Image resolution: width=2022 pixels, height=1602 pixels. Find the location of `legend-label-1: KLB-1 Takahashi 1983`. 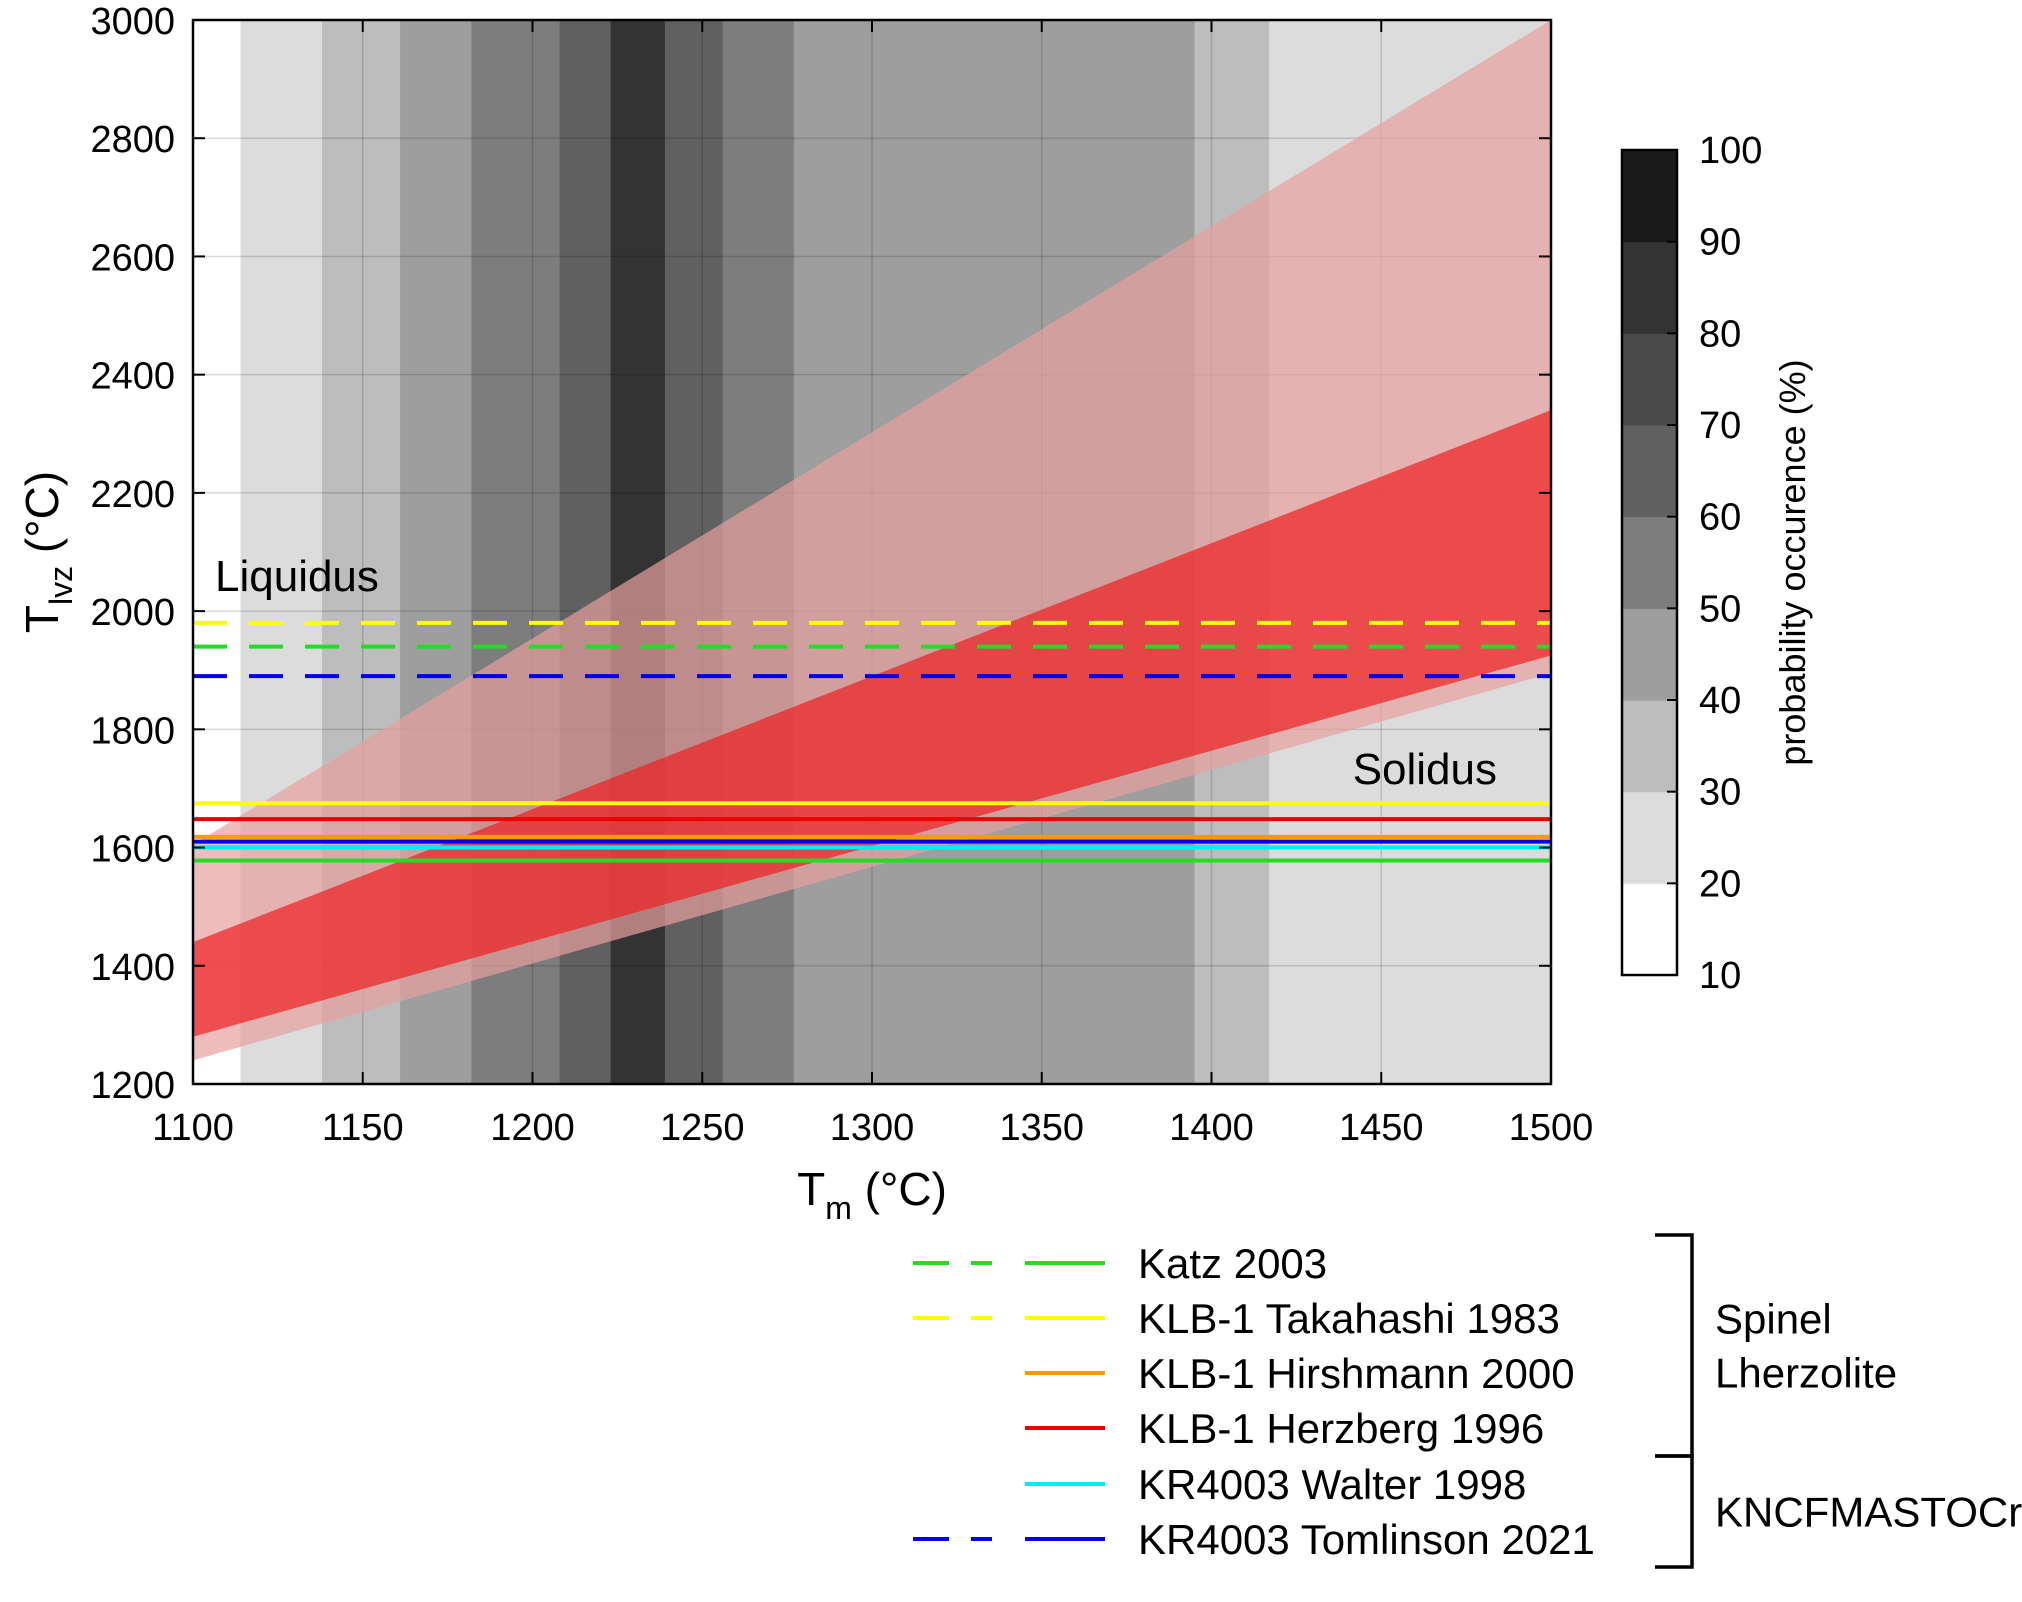

legend-label-1: KLB-1 Takahashi 1983 is located at coordinates (1349, 1318).